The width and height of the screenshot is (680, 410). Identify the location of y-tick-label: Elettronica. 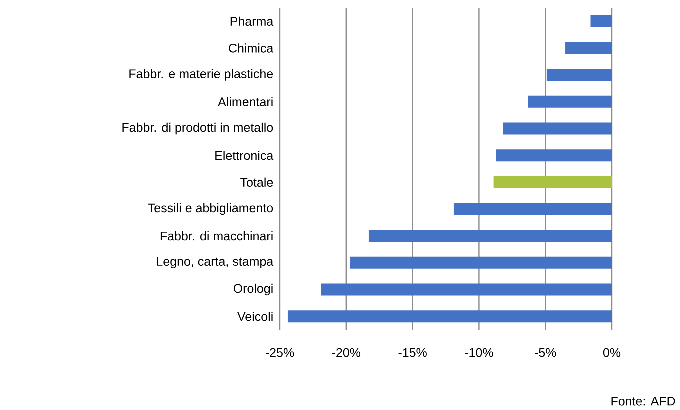
(245, 155).